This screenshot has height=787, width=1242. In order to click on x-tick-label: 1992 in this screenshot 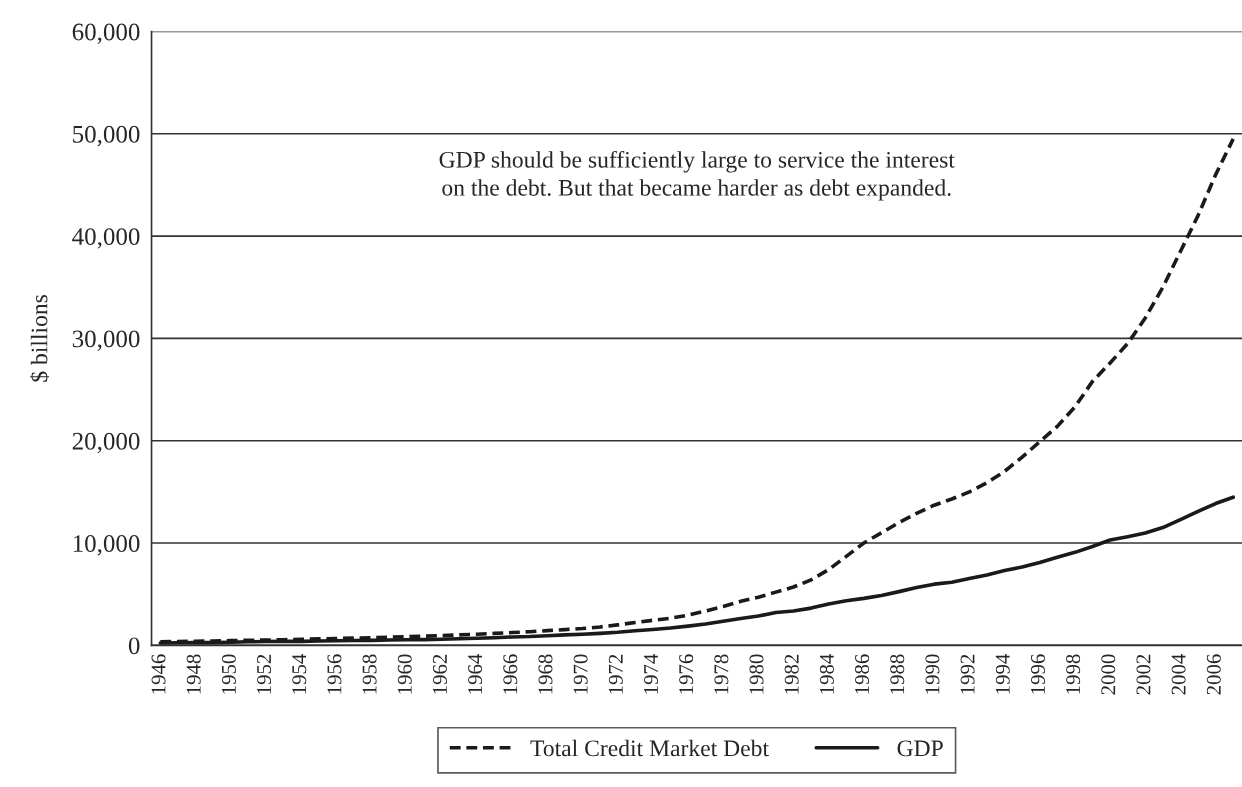, I will do `click(967, 674)`.